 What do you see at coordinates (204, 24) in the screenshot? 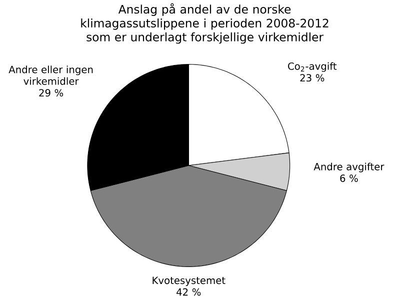
I see `chart-title: Anslag på andel av de norske klimagassutslippene i perioden 2008-2012 som er underlagt forskjellige virkemidler` at bounding box center [204, 24].